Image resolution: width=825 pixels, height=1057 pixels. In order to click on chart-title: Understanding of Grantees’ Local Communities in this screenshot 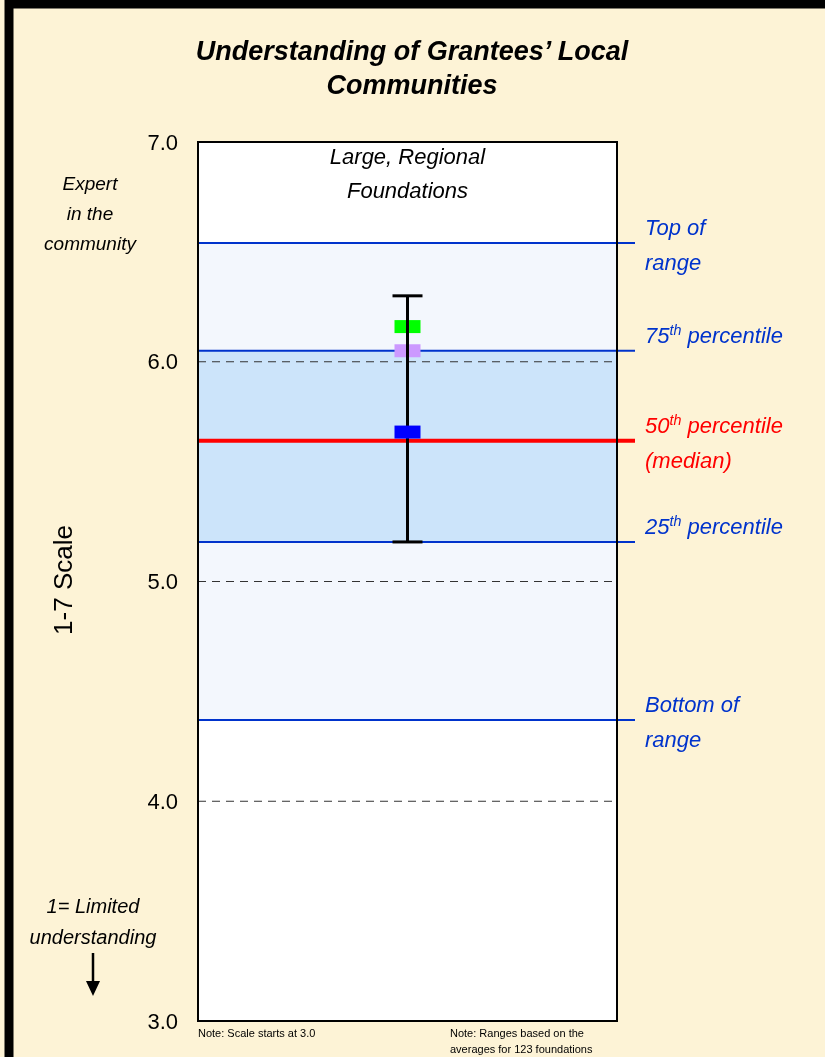, I will do `click(412, 68)`.